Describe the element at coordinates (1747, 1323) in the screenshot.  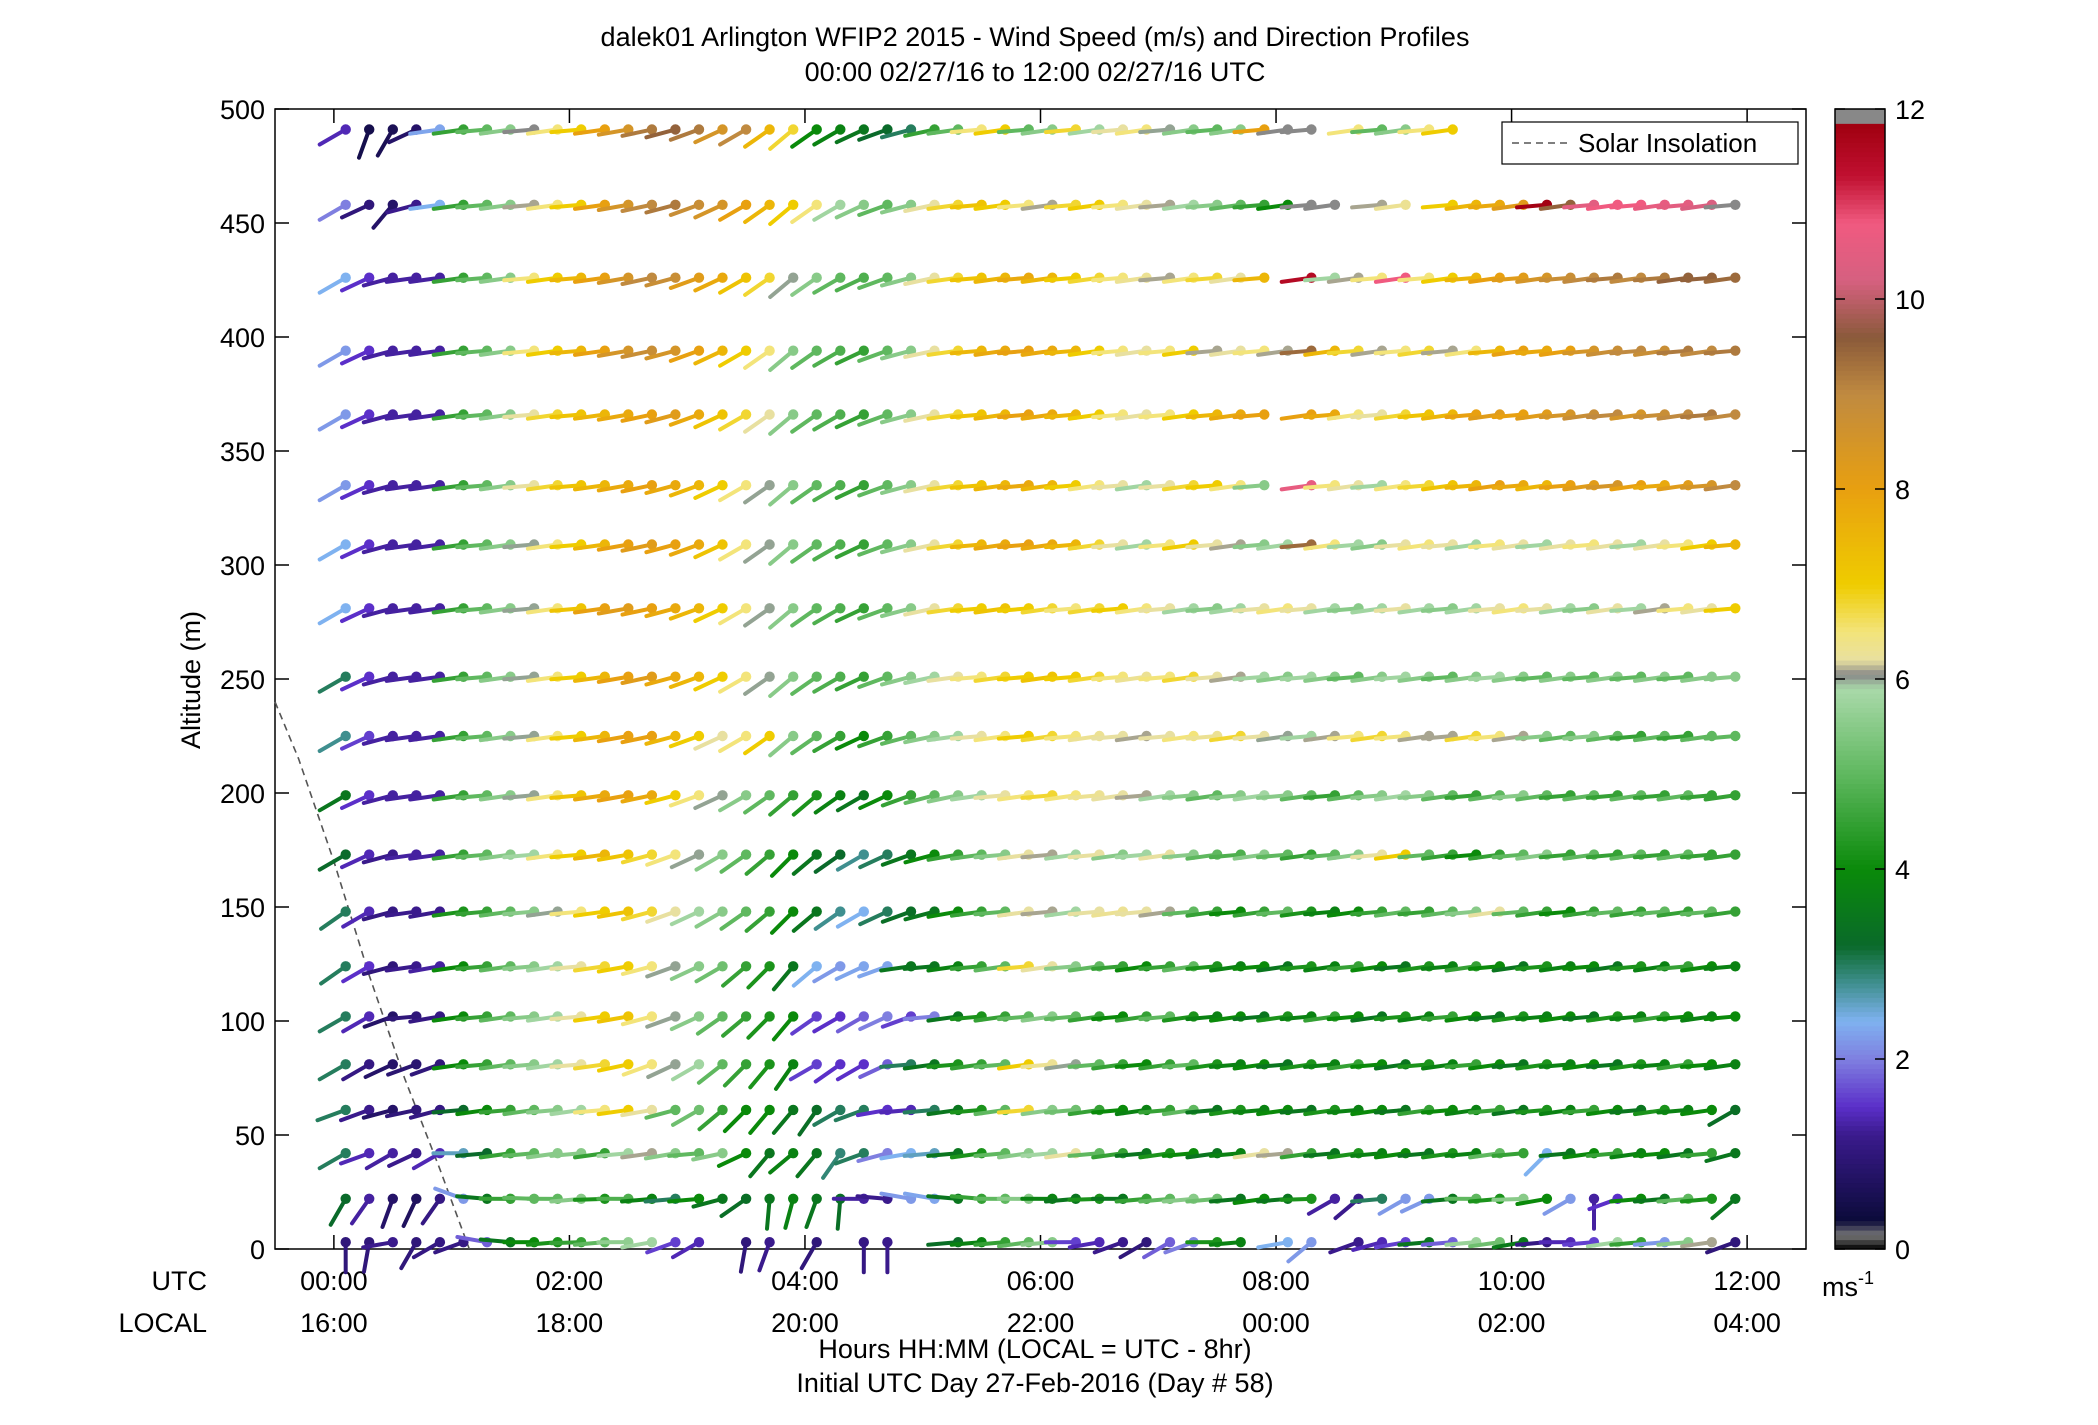
I see `x-tick-label-local: 04:00` at that location.